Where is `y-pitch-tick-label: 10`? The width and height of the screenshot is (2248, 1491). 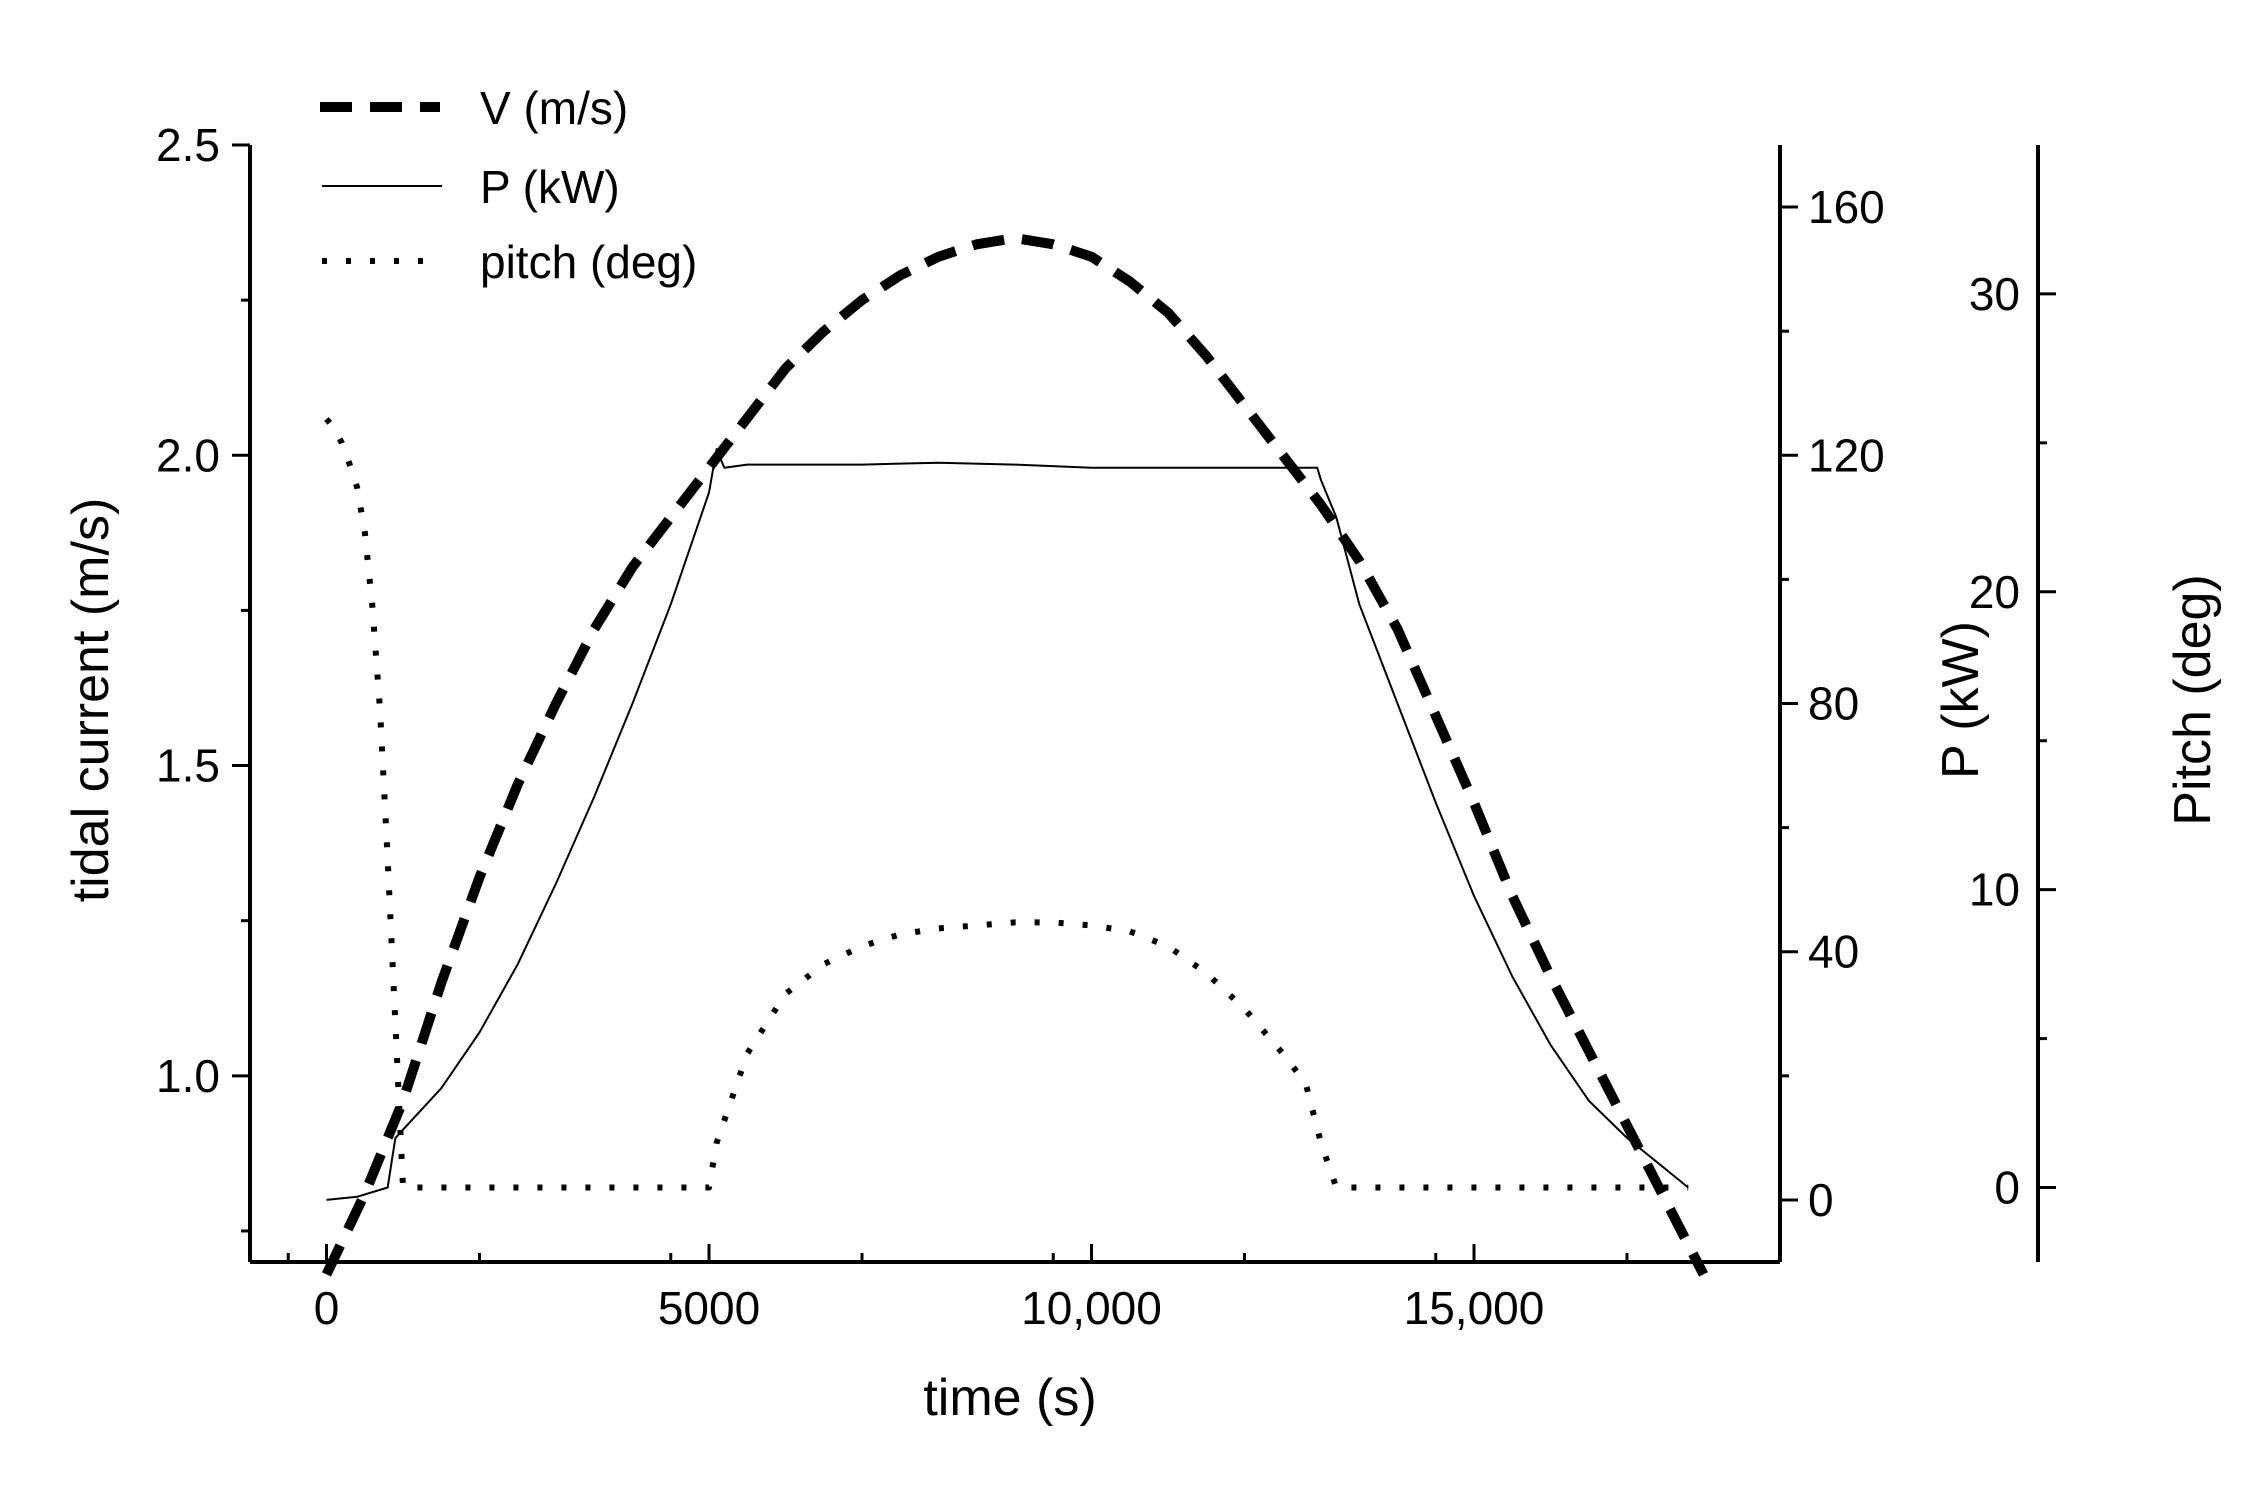 y-pitch-tick-label: 10 is located at coordinates (1994, 890).